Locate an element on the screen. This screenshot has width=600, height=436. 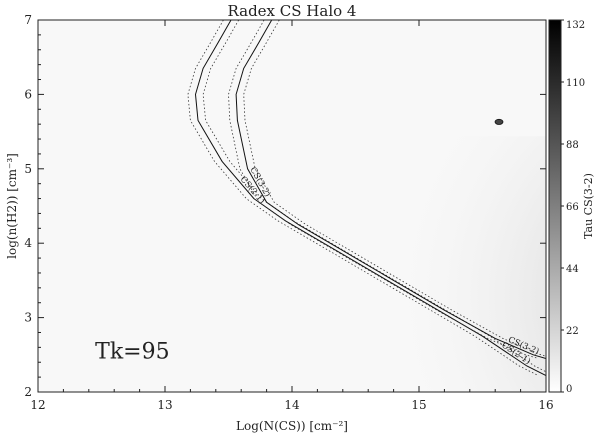
y-tick-label: 5 is located at coordinates (28, 169).